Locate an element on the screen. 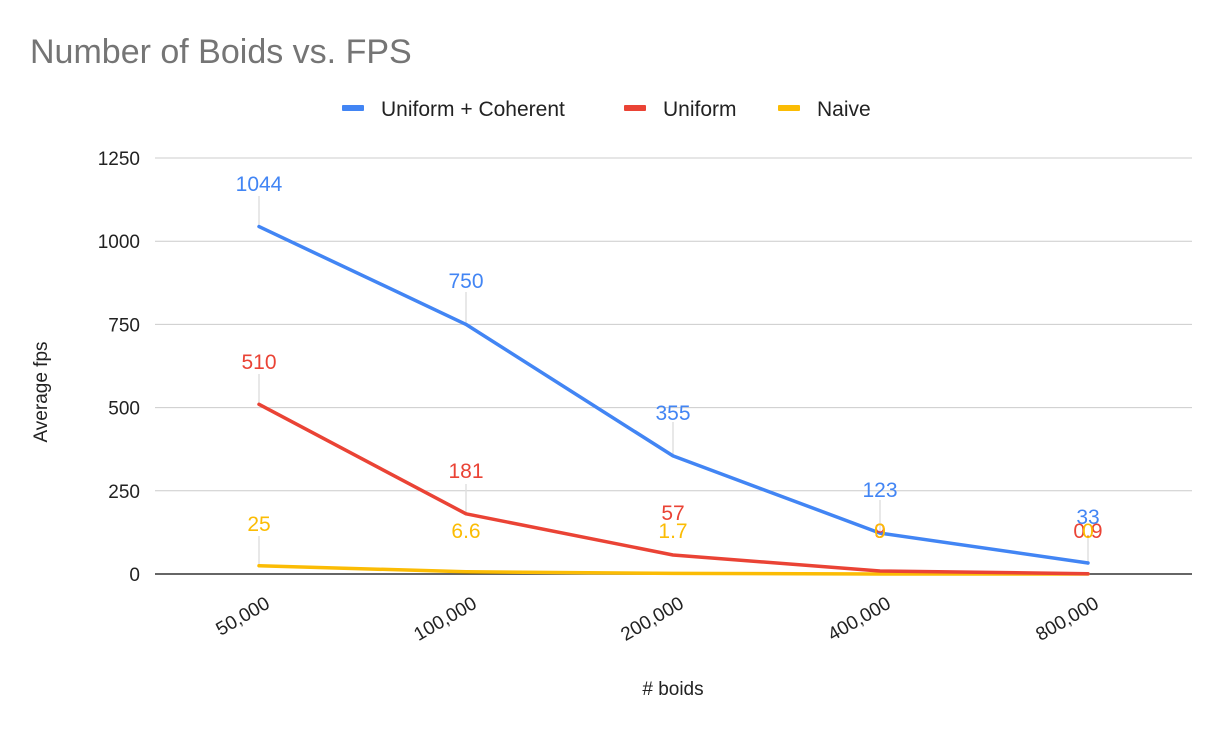 The width and height of the screenshot is (1218, 734). data-label: 33 is located at coordinates (1087, 517).